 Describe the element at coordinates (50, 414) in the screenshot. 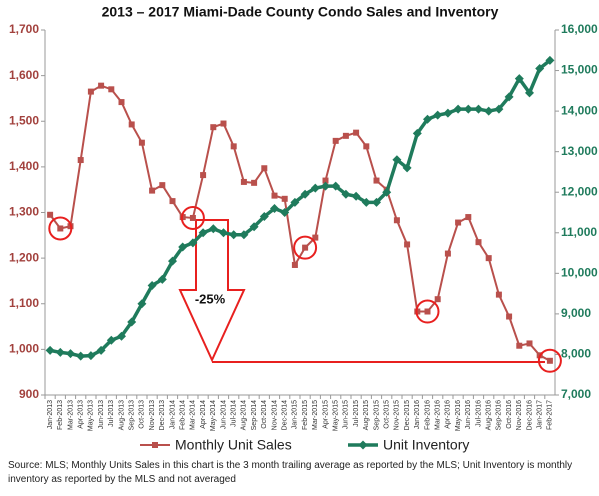

I see `x-tick-label: Jan-2013` at that location.